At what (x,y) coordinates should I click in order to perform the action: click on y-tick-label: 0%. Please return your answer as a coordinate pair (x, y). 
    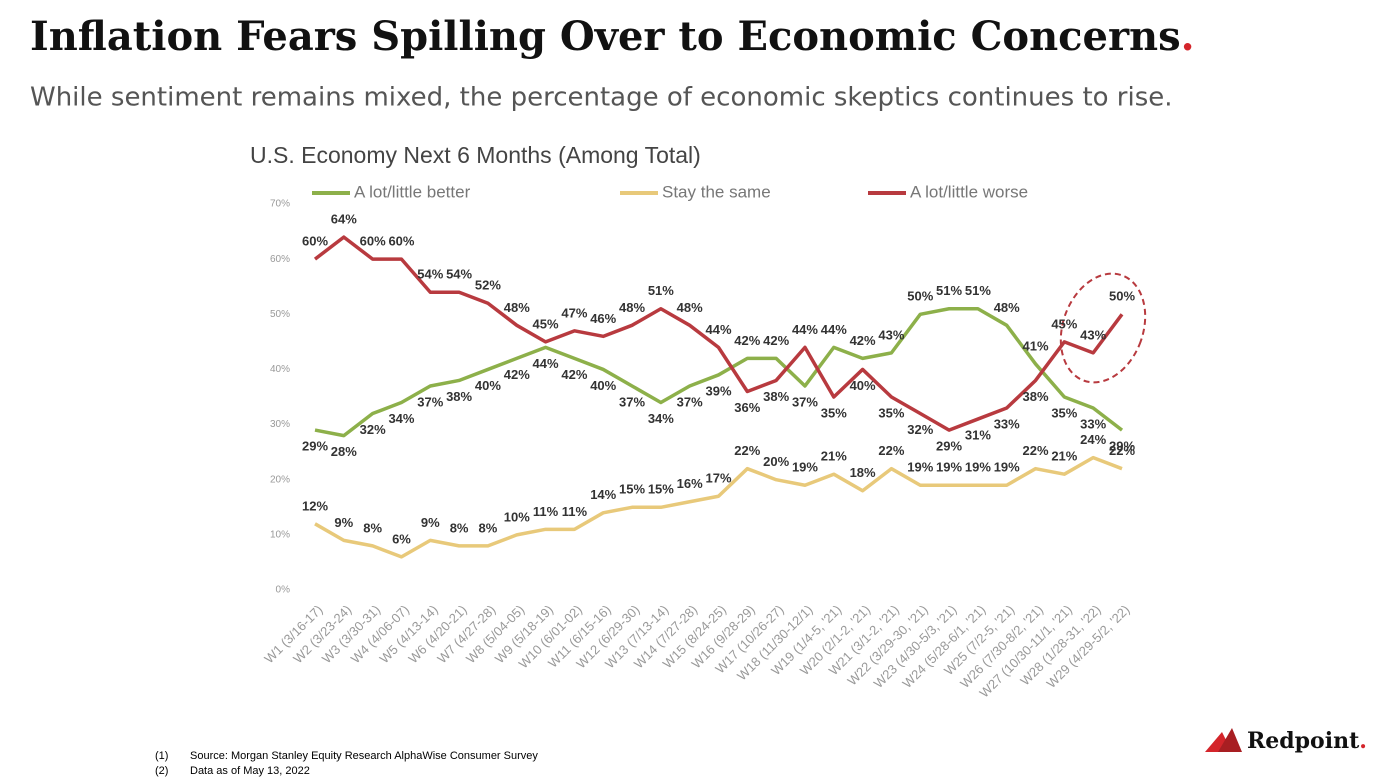
    Looking at the image, I should click on (283, 590).